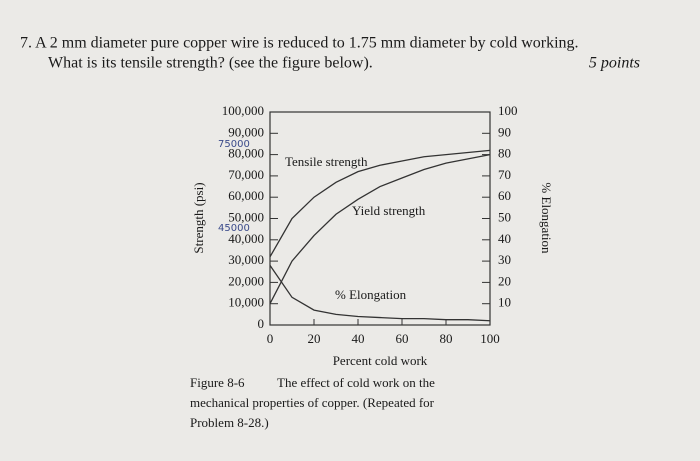 This screenshot has width=700, height=461. What do you see at coordinates (246, 131) in the screenshot?
I see `y-tick-label: 90,000` at bounding box center [246, 131].